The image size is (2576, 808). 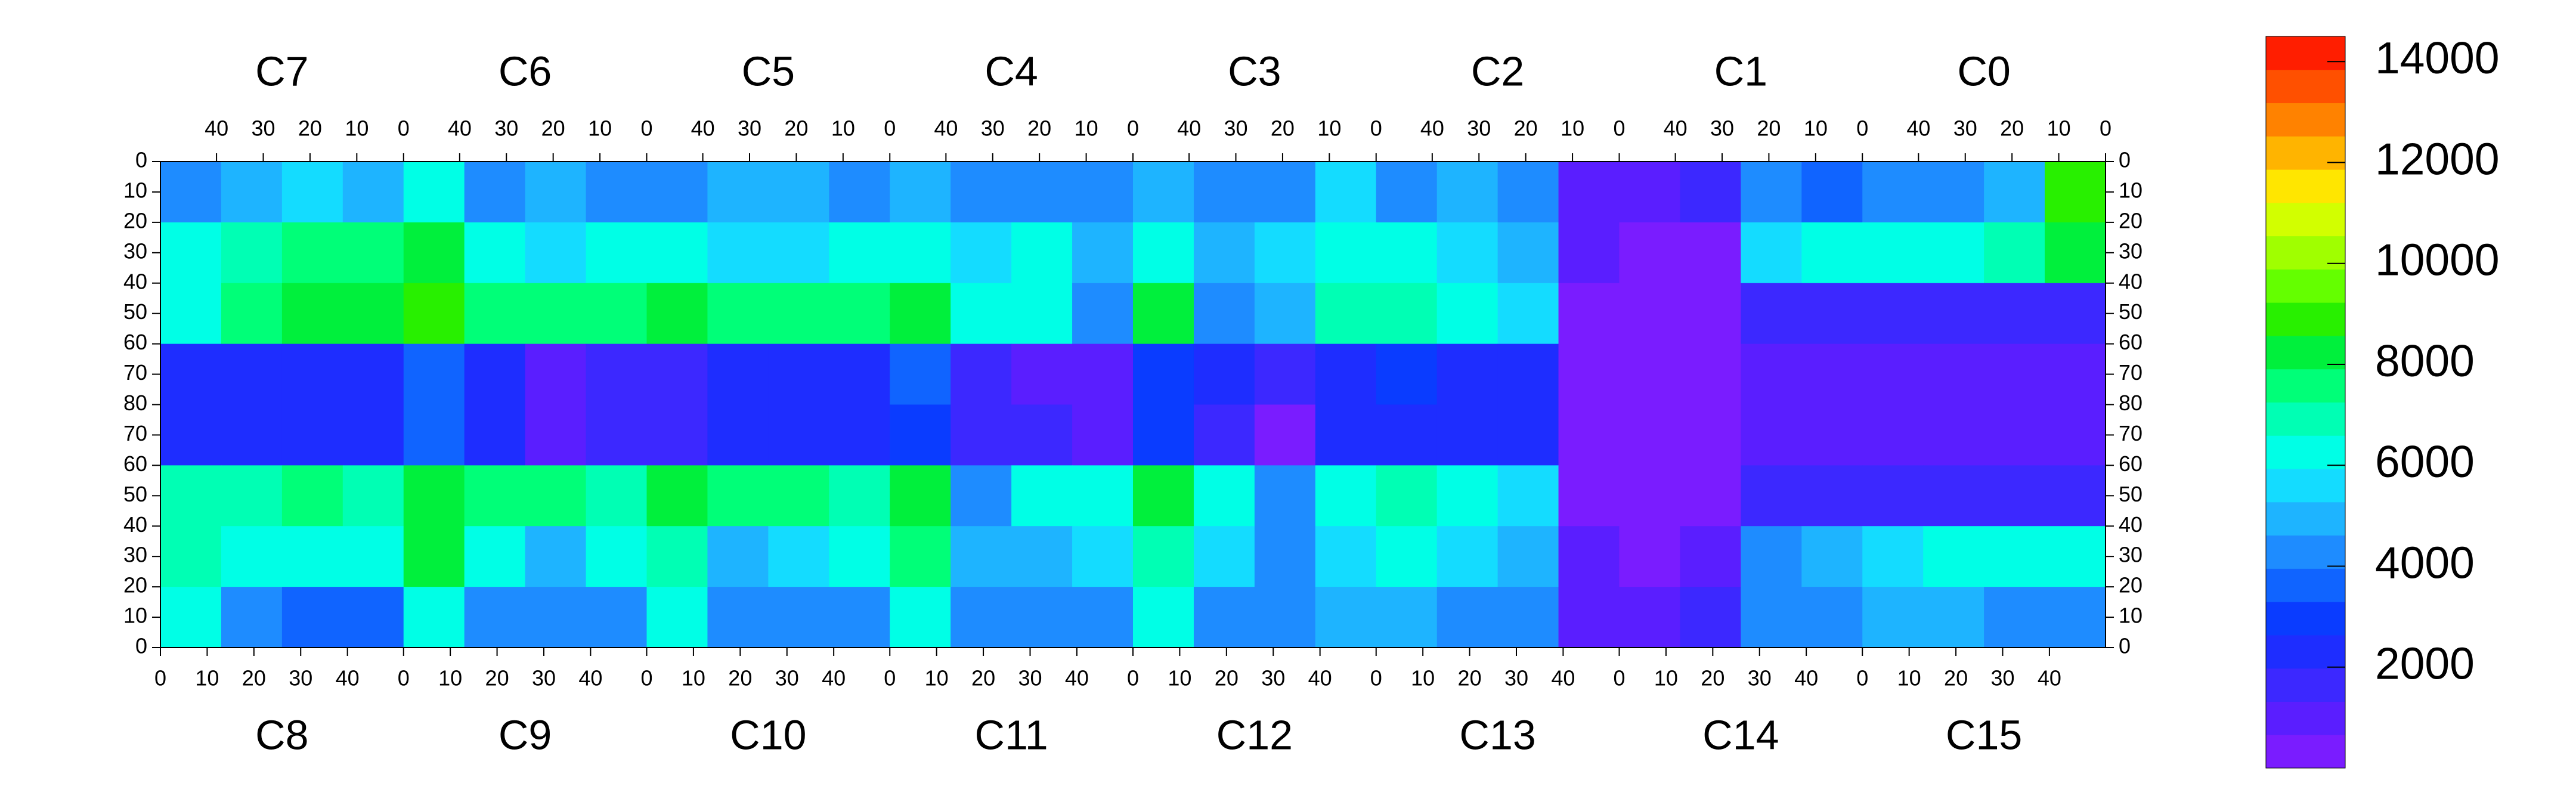 What do you see at coordinates (1011, 71) in the screenshot?
I see `chip-label: C4` at bounding box center [1011, 71].